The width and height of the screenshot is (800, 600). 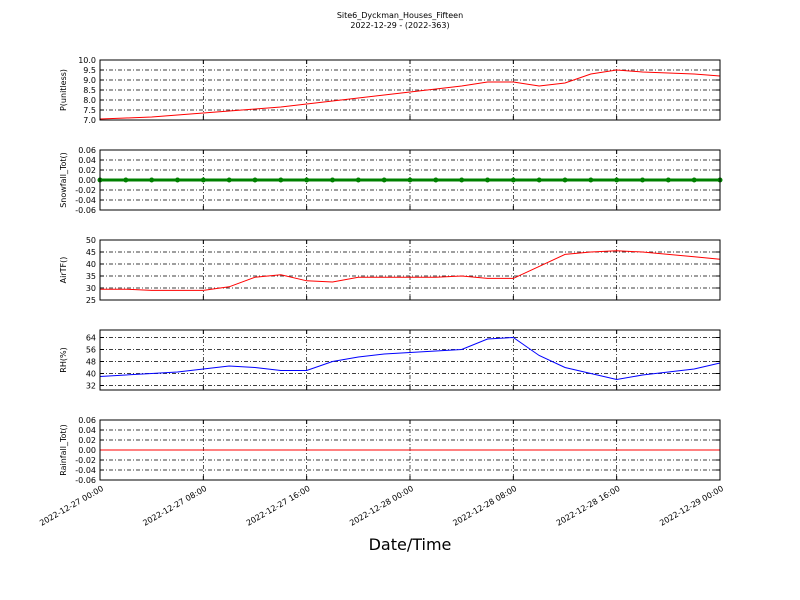 What do you see at coordinates (91, 362) in the screenshot?
I see `y-tick-label: 48` at bounding box center [91, 362].